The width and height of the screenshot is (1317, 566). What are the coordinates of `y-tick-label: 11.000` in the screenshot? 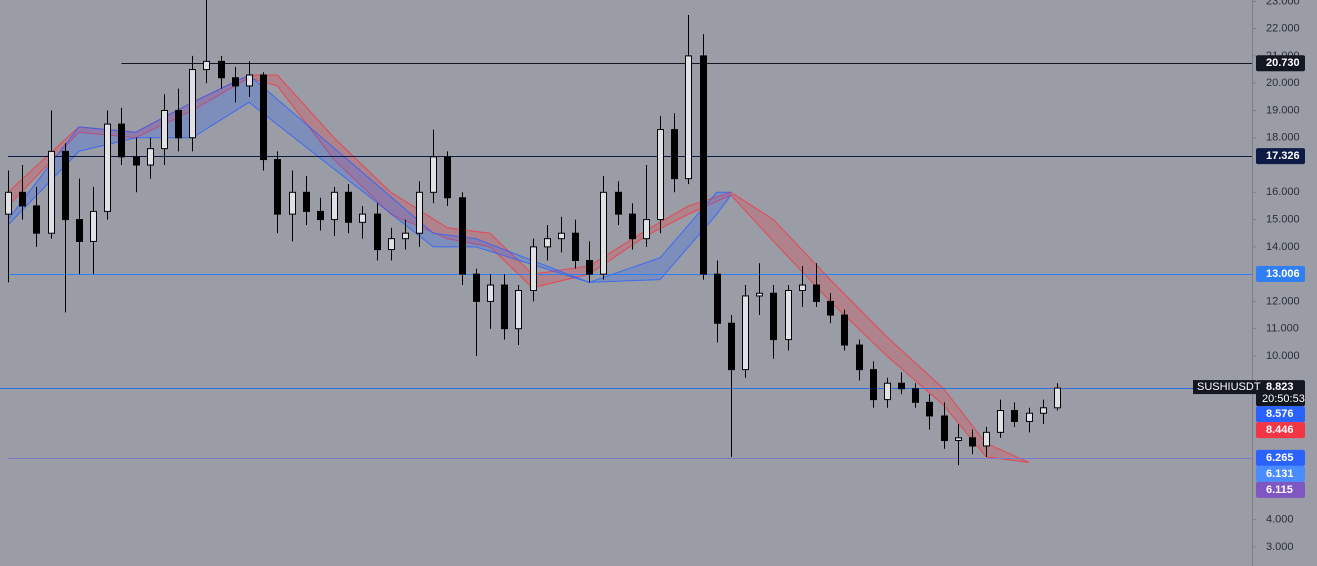 It's located at (1282, 329).